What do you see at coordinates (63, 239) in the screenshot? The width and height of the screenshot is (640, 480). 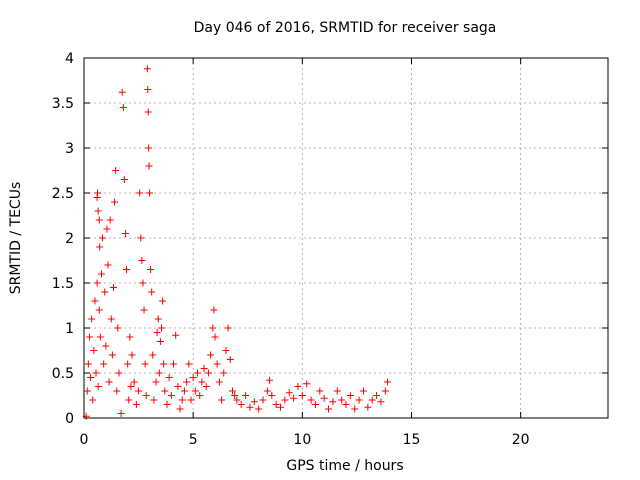 I see `y-tick-labels: 0 0.5 1 1.5 2 2.5 3 3.5 4` at bounding box center [63, 239].